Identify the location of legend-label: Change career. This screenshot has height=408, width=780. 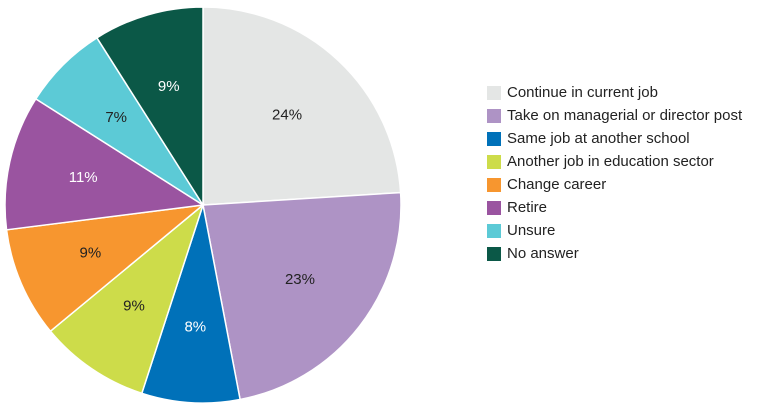
(556, 184).